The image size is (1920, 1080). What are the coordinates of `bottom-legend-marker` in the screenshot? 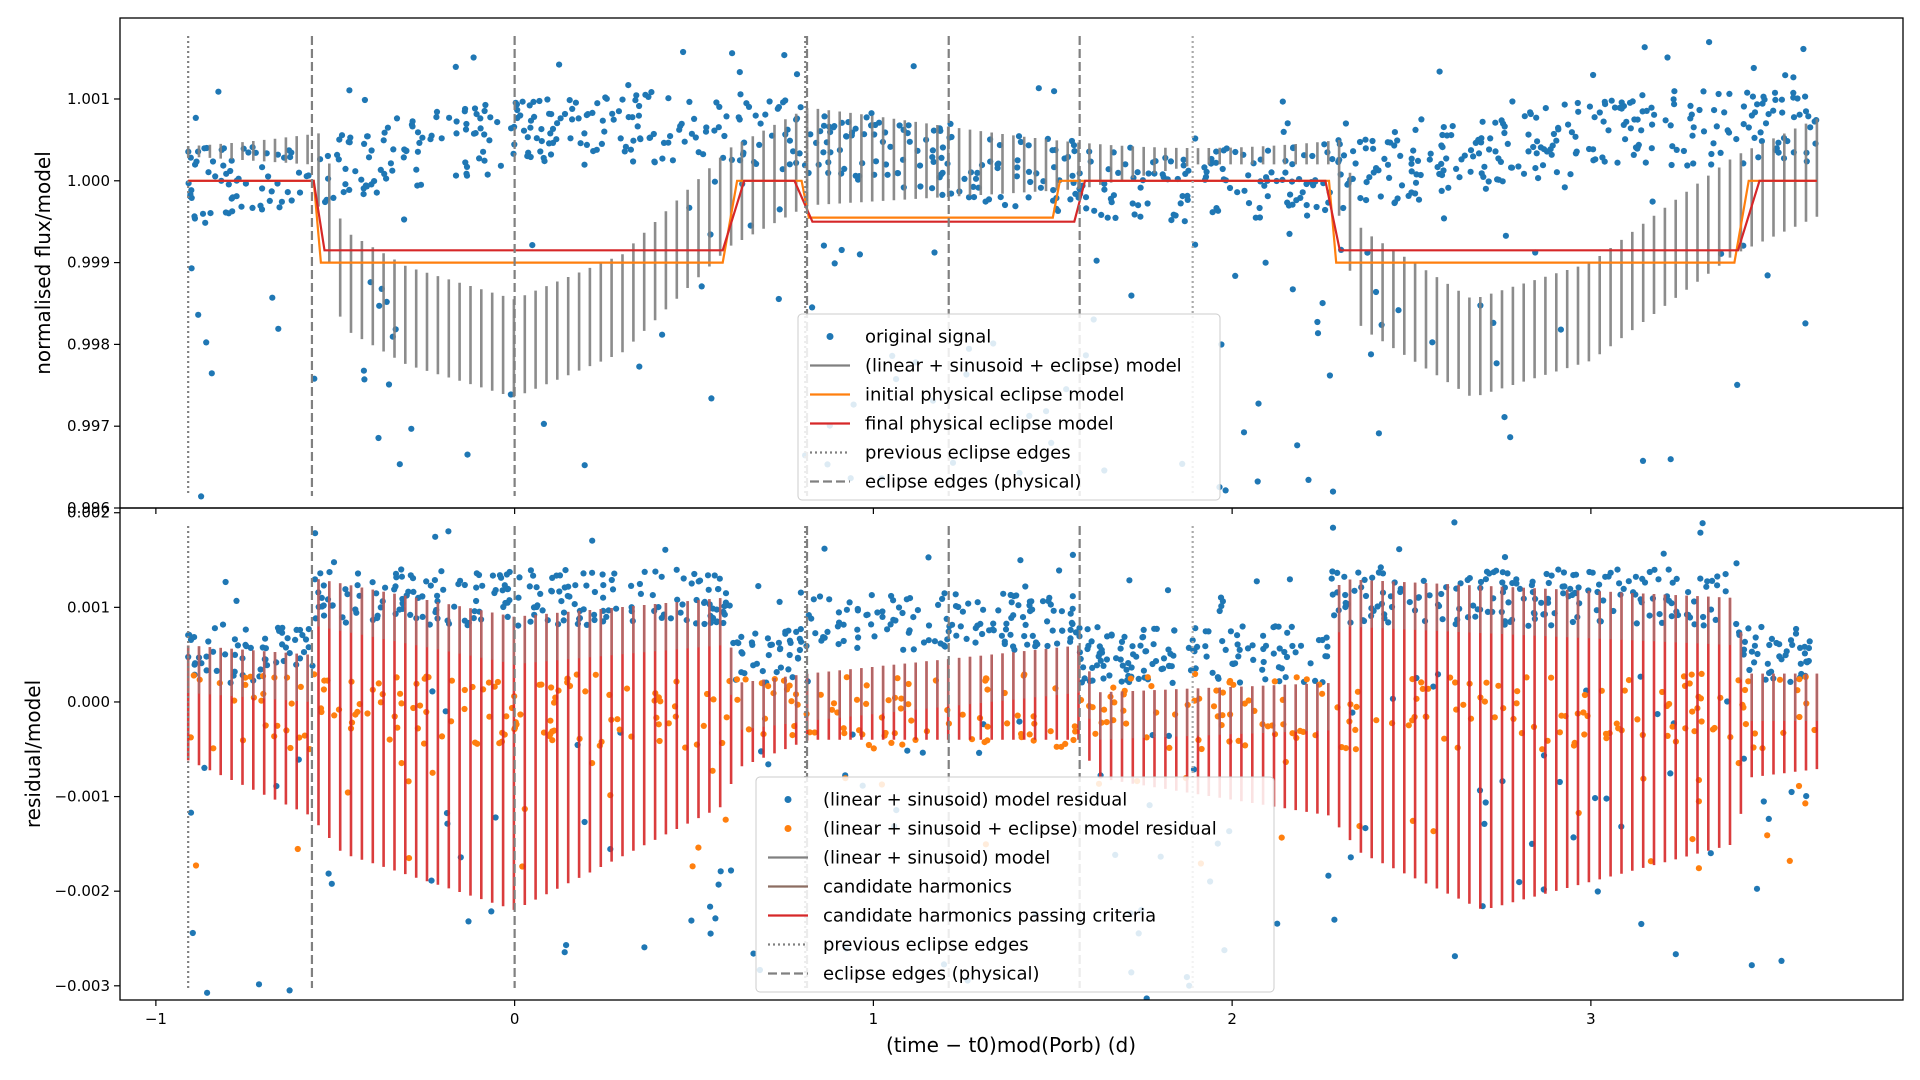 It's located at (788, 799).